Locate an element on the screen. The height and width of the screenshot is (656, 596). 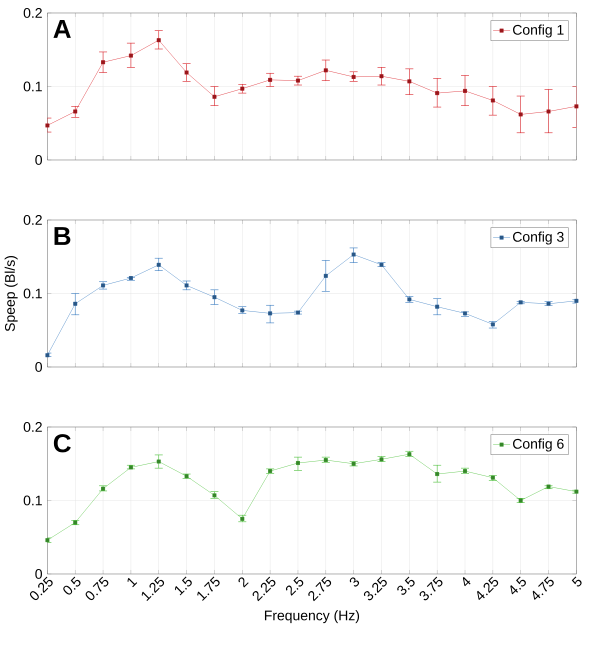
x-tick-label: 0.5 is located at coordinates (71, 585).